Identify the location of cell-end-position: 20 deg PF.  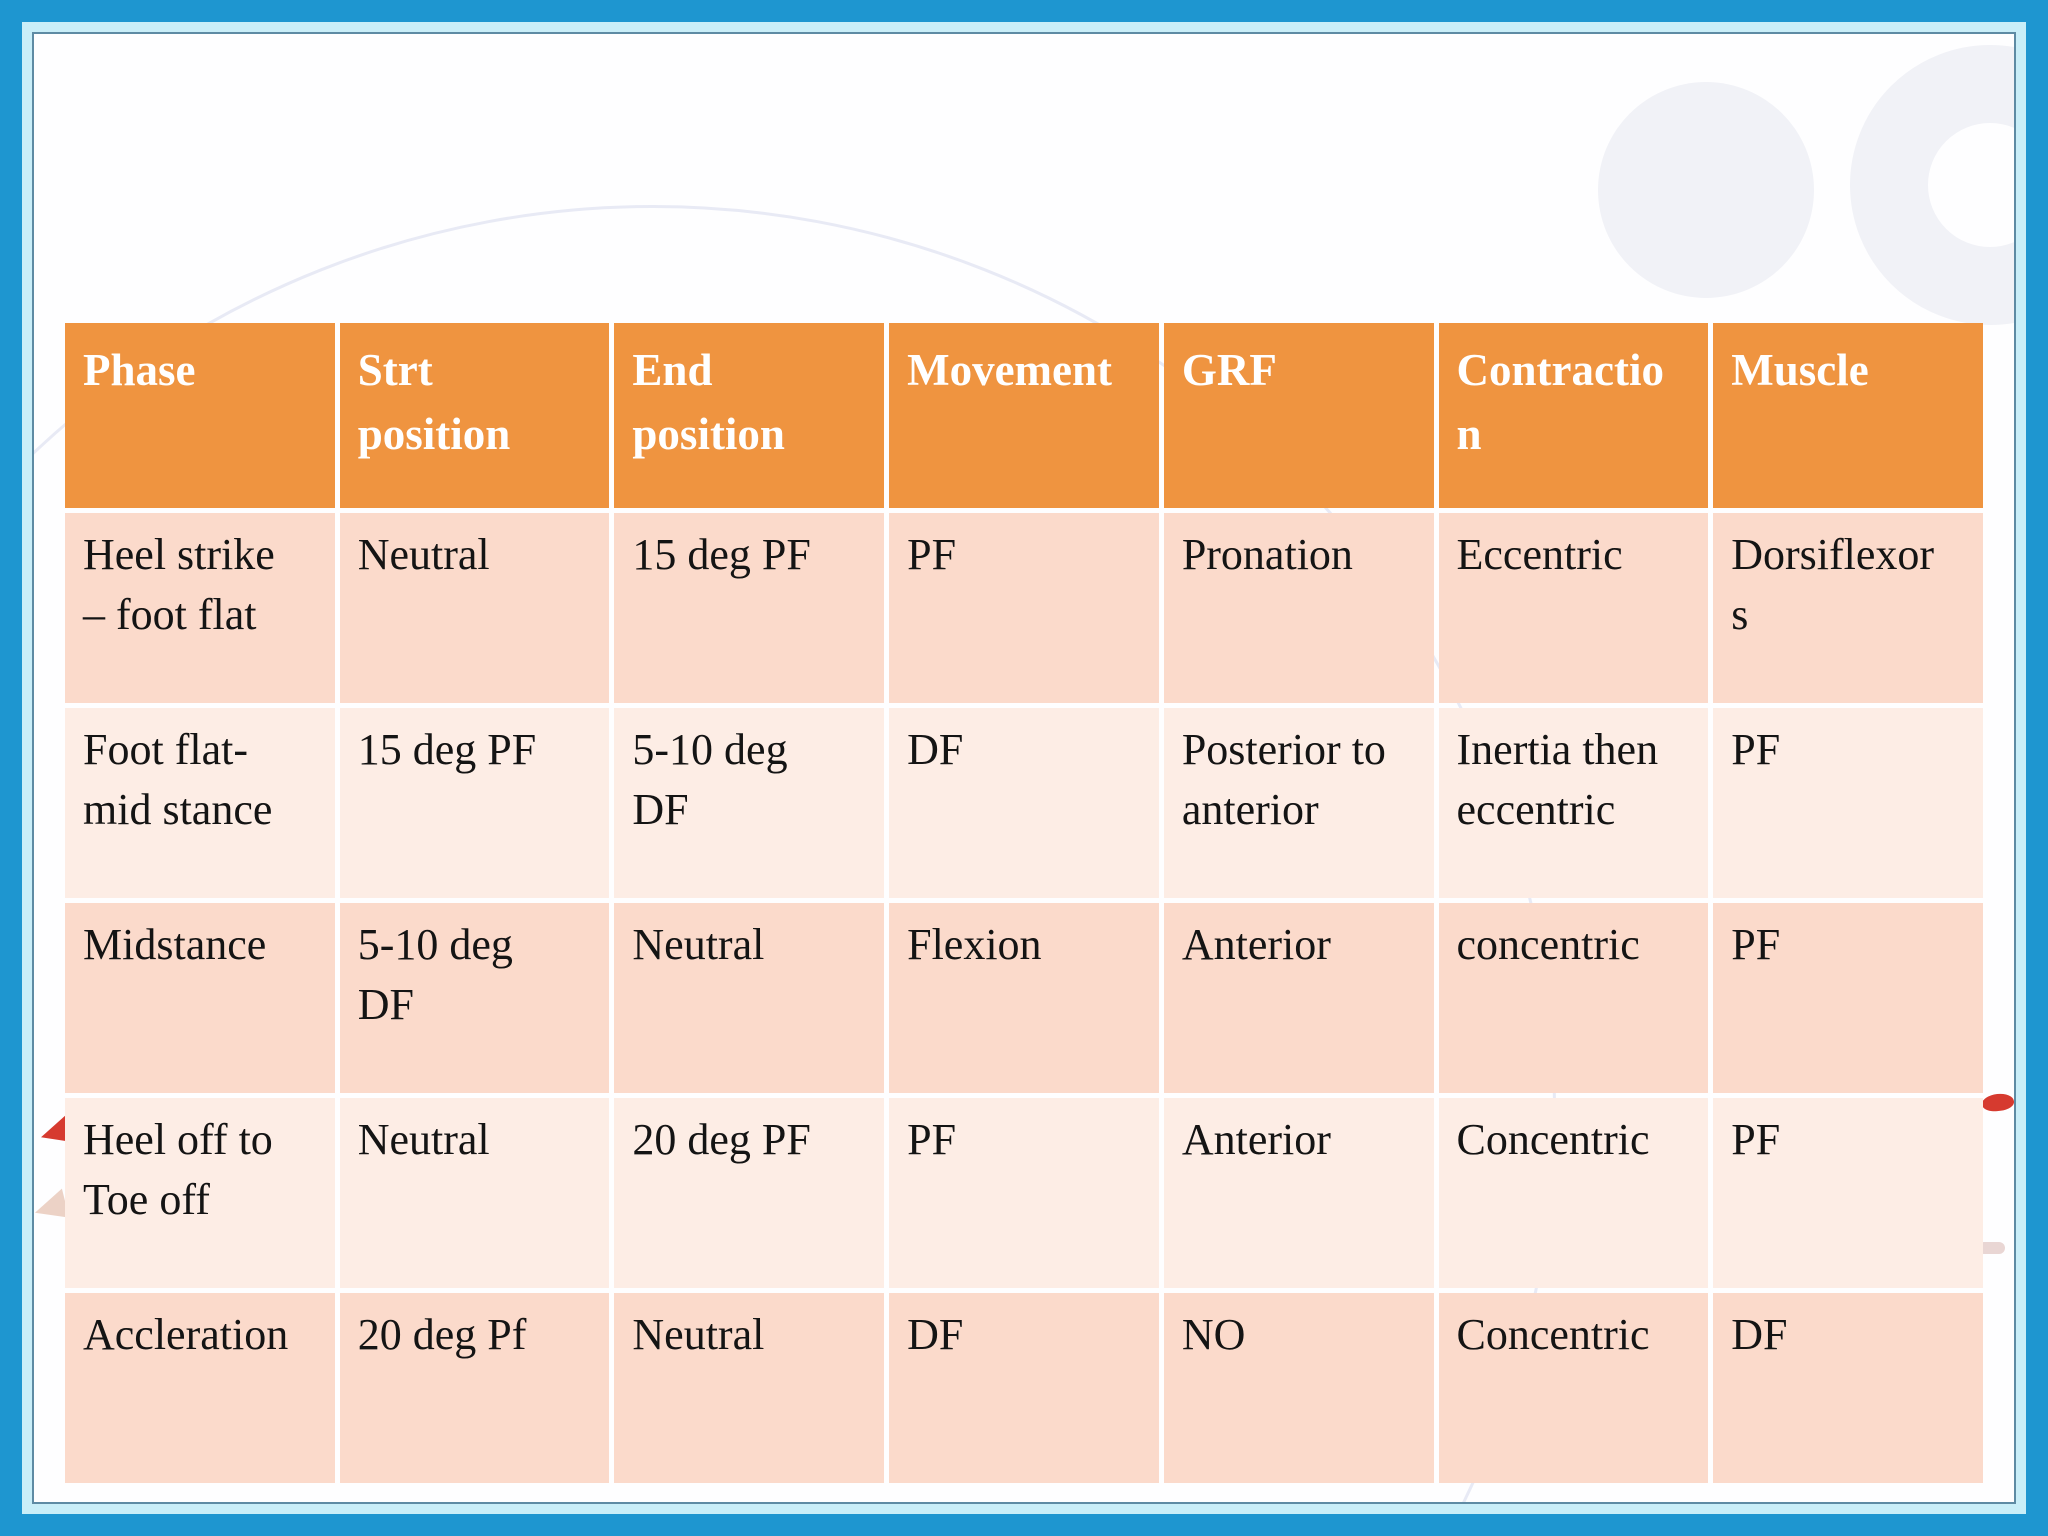
(749, 1193).